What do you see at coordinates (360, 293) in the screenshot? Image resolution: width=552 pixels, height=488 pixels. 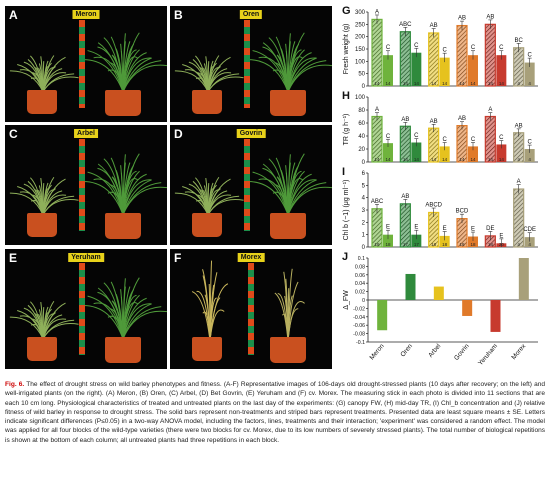 I see `y-tick-label: 0.02` at bounding box center [360, 293].